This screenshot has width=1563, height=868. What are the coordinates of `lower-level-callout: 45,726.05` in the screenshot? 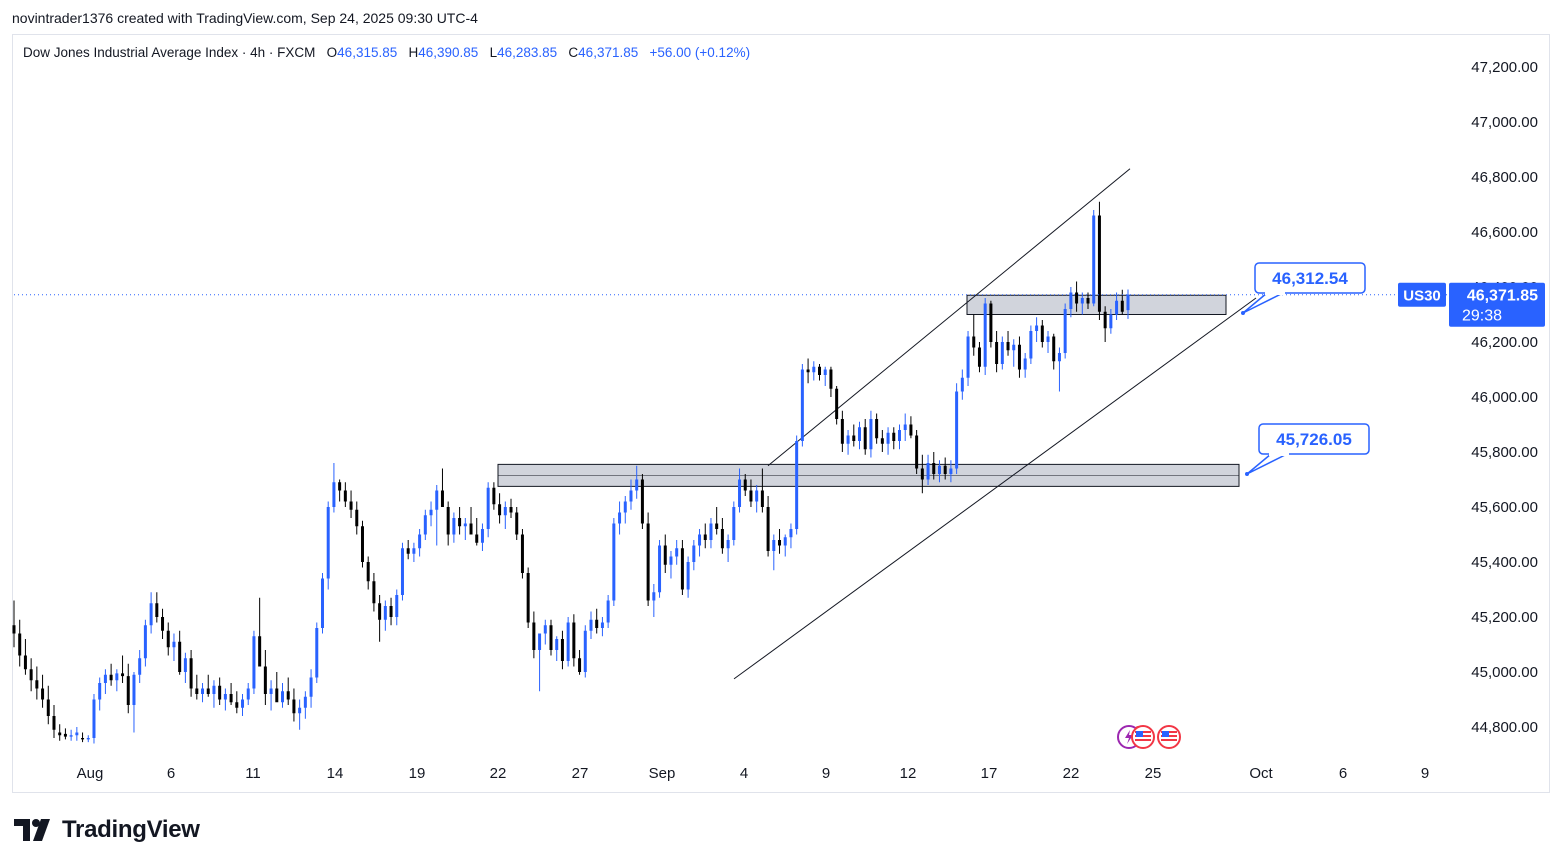 It's located at (1307, 449).